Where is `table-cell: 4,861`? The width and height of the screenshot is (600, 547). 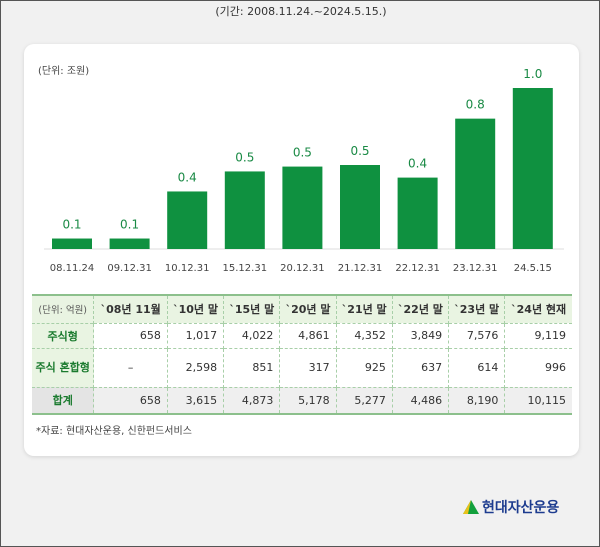 table-cell: 4,861 is located at coordinates (308, 335).